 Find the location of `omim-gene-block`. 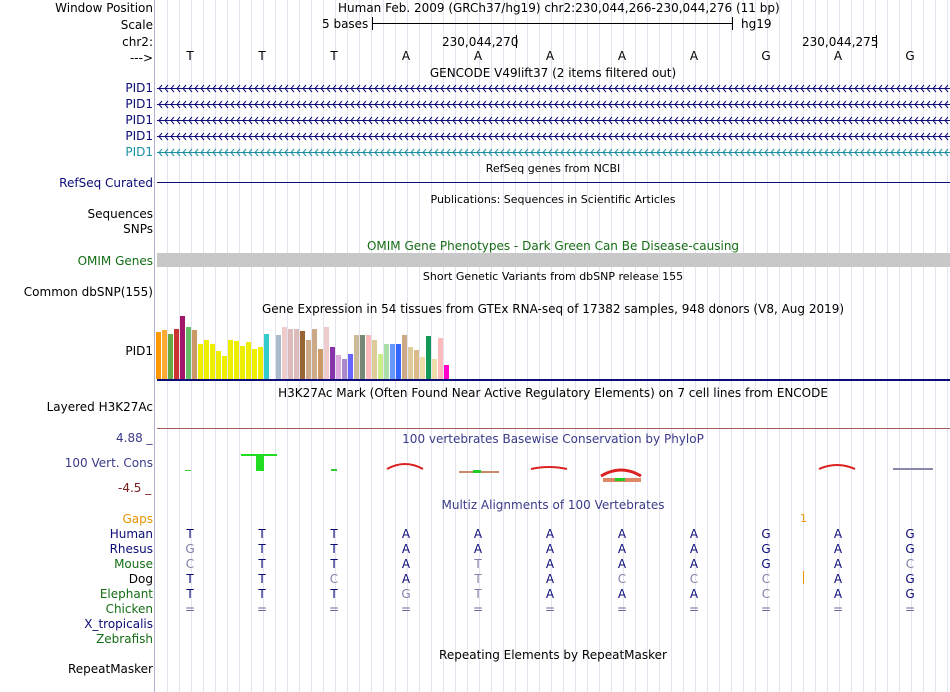

omim-gene-block is located at coordinates (553, 260).